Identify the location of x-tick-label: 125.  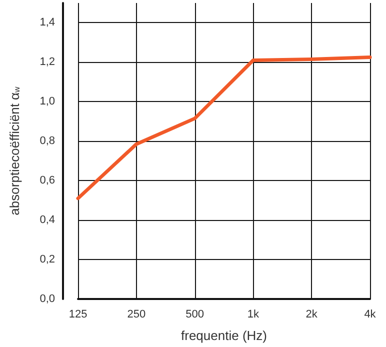
(78, 314).